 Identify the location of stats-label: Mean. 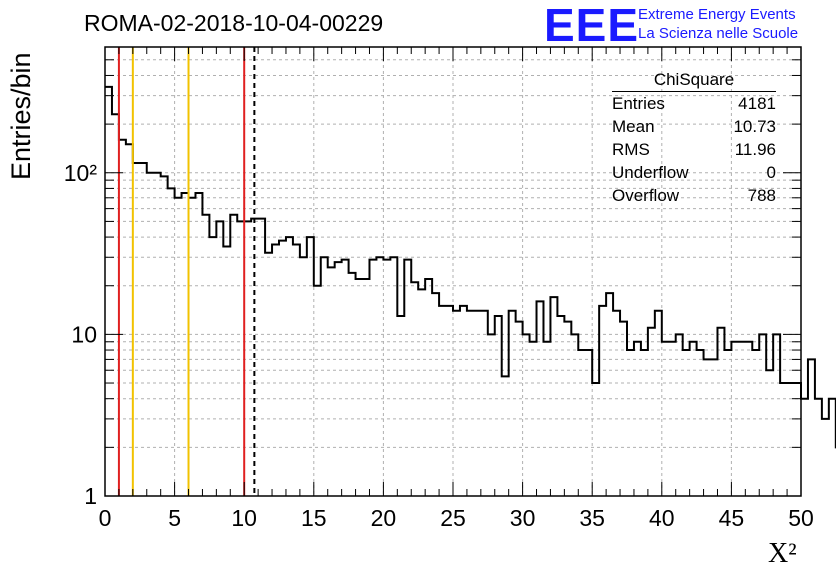
(633, 126).